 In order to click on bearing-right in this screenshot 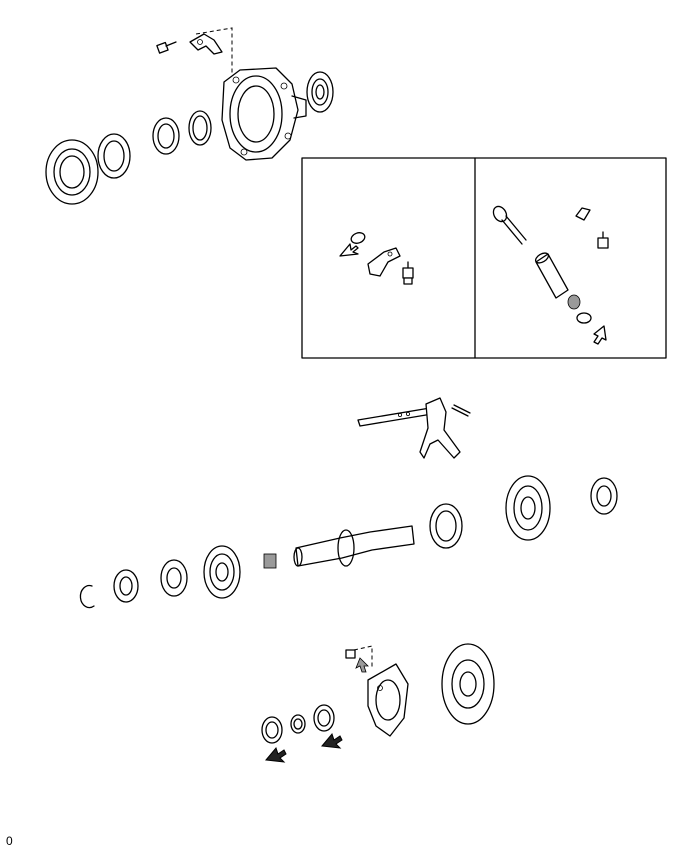, I will do `click(604, 496)`.